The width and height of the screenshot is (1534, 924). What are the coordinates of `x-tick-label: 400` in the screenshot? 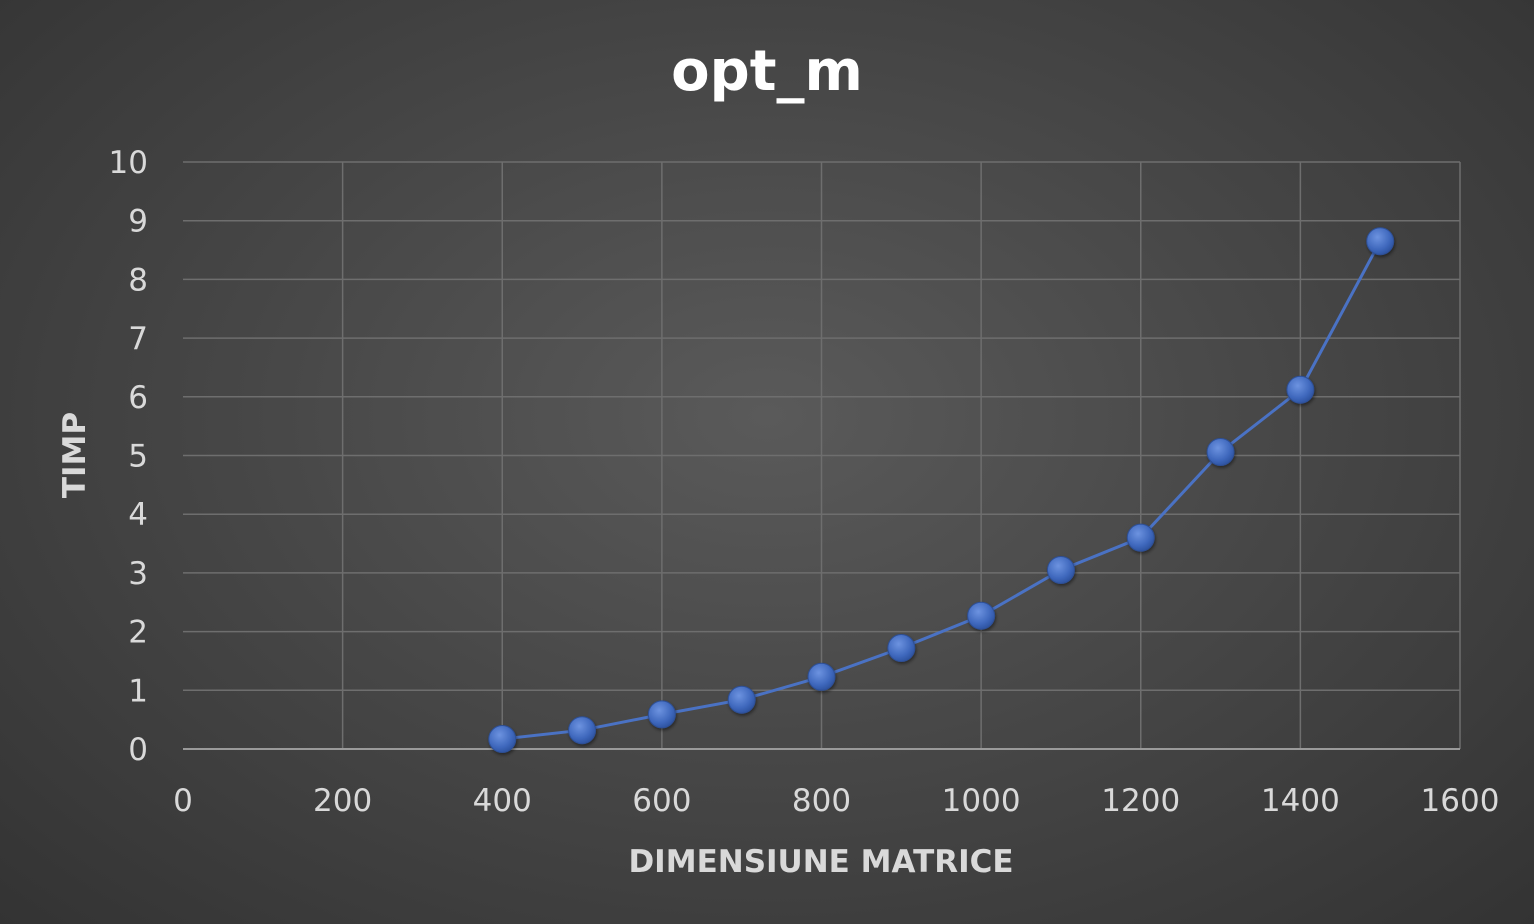 It's located at (502, 801).